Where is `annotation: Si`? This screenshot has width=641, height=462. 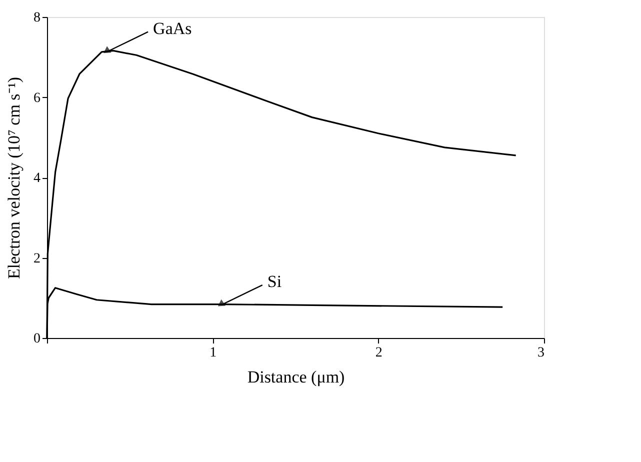
annotation: Si is located at coordinates (274, 282).